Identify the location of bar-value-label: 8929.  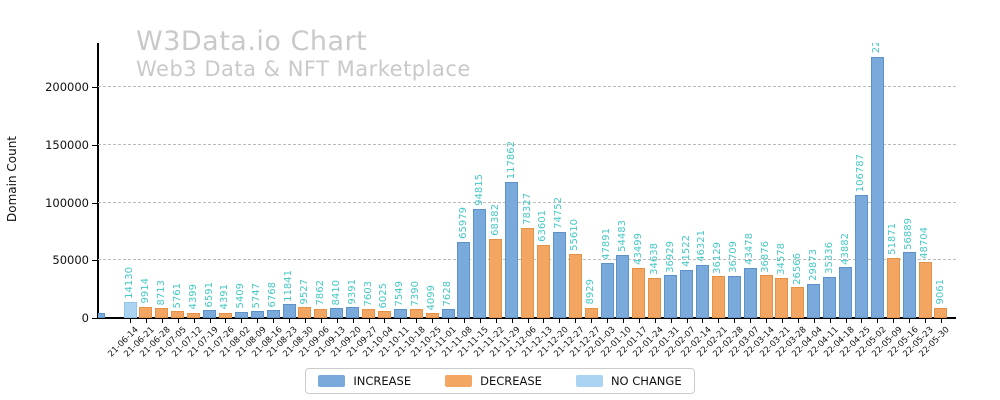
(591, 292).